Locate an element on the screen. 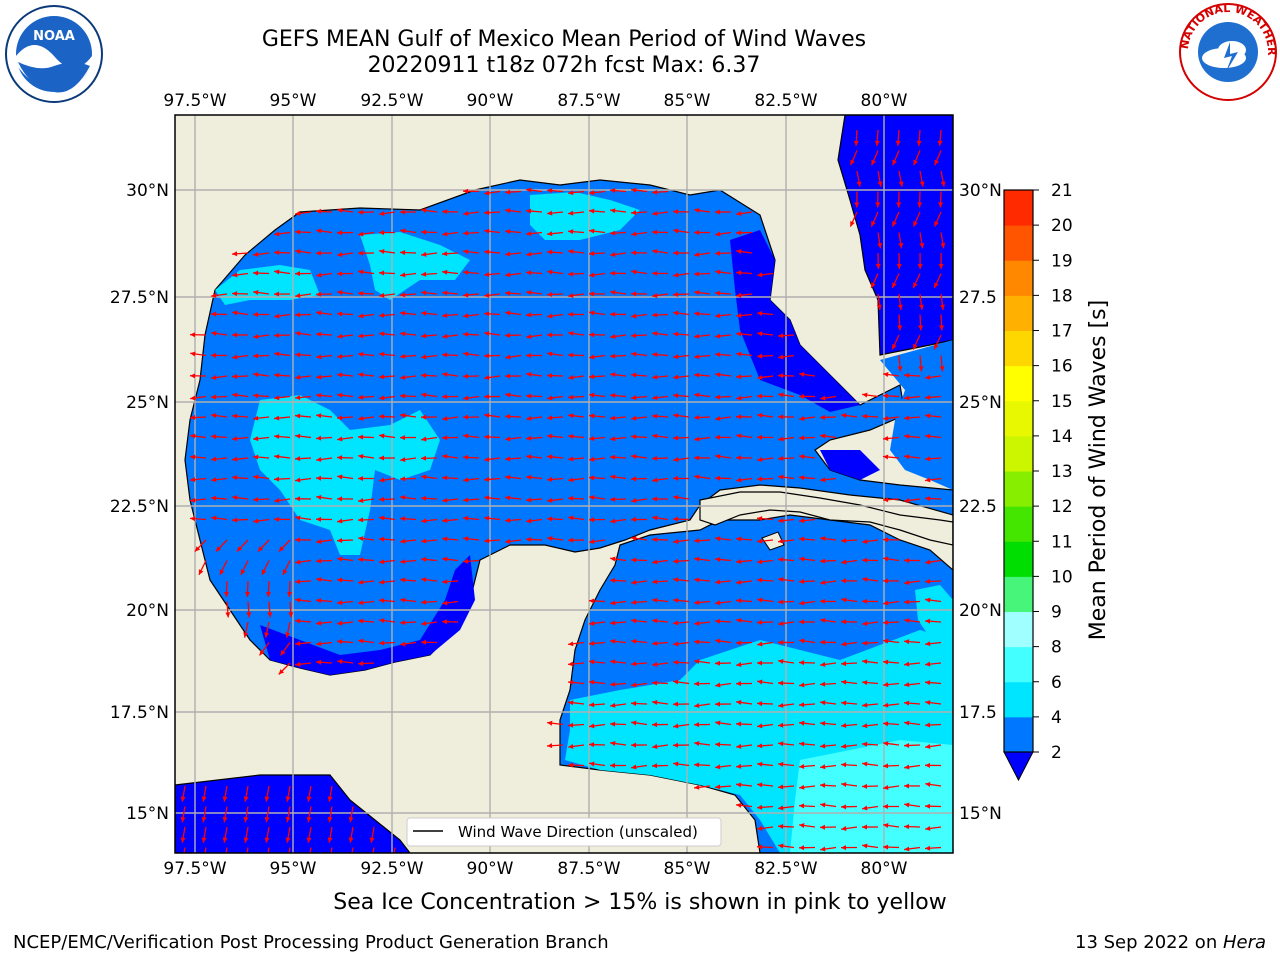  lat-label-right: 30°N is located at coordinates (980, 191).